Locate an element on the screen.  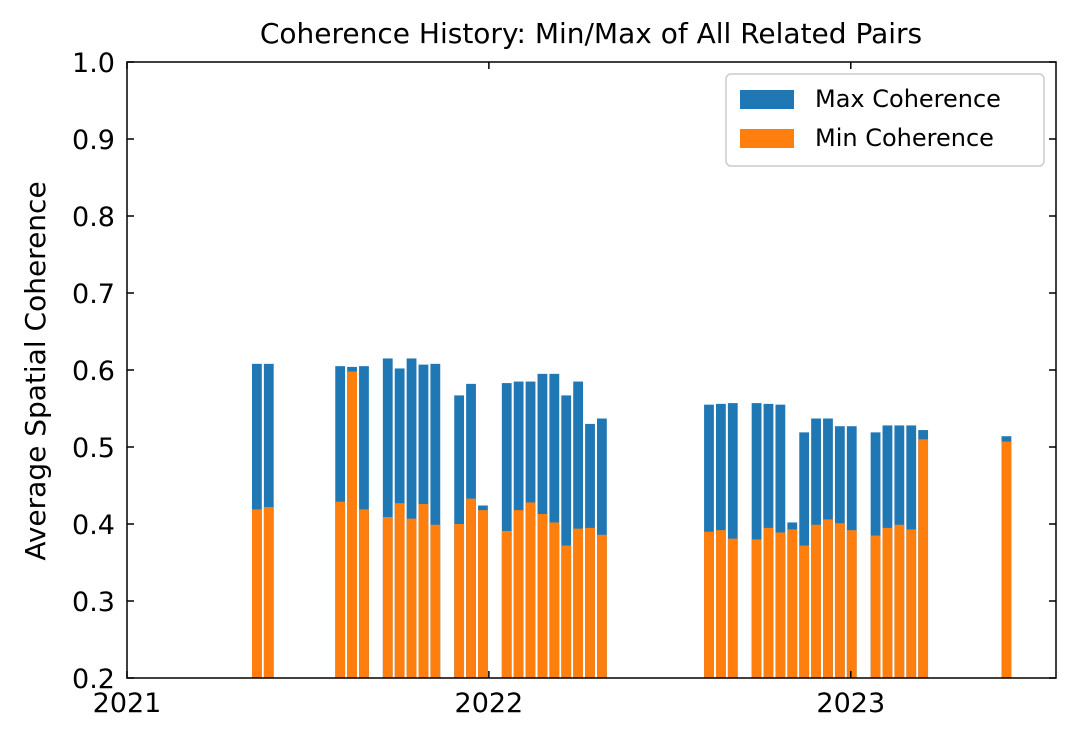
y-tick-label: 0.3 is located at coordinates (93, 602).